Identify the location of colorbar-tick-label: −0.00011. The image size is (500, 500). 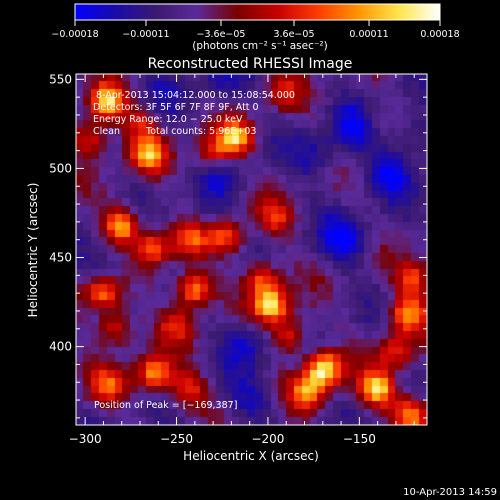
(145, 34).